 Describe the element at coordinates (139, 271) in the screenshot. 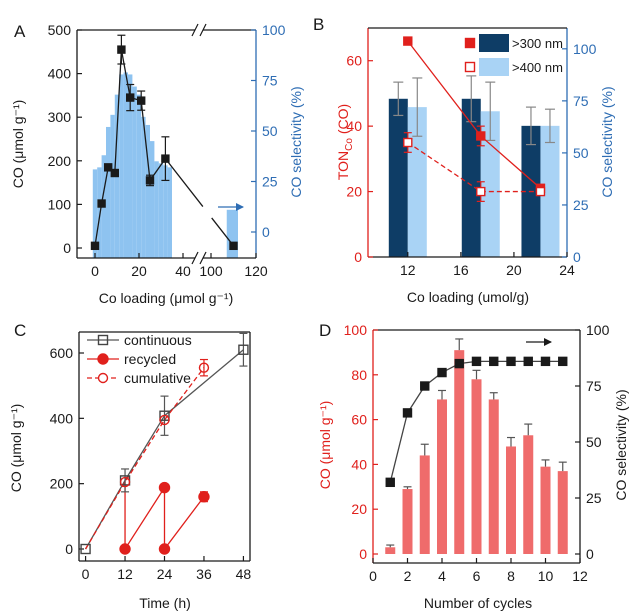

I see `x-tick-label: 20` at that location.